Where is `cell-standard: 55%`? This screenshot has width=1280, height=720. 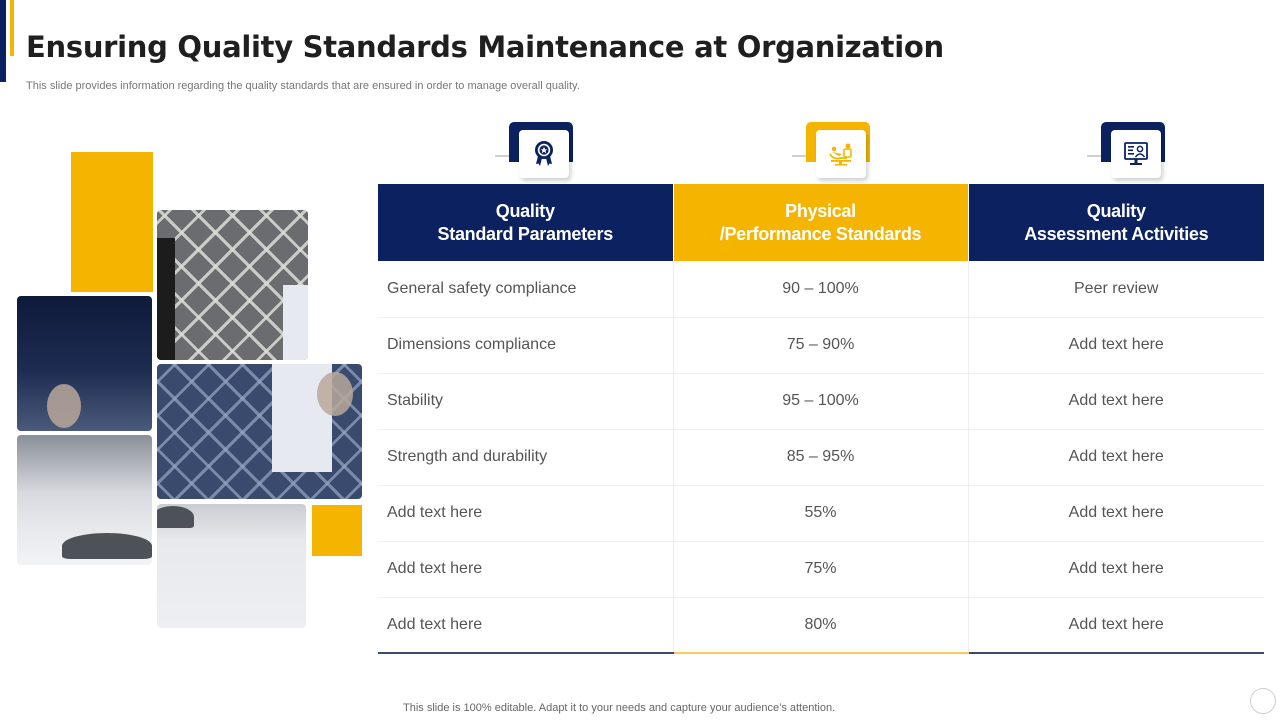
cell-standard: 55% is located at coordinates (821, 513).